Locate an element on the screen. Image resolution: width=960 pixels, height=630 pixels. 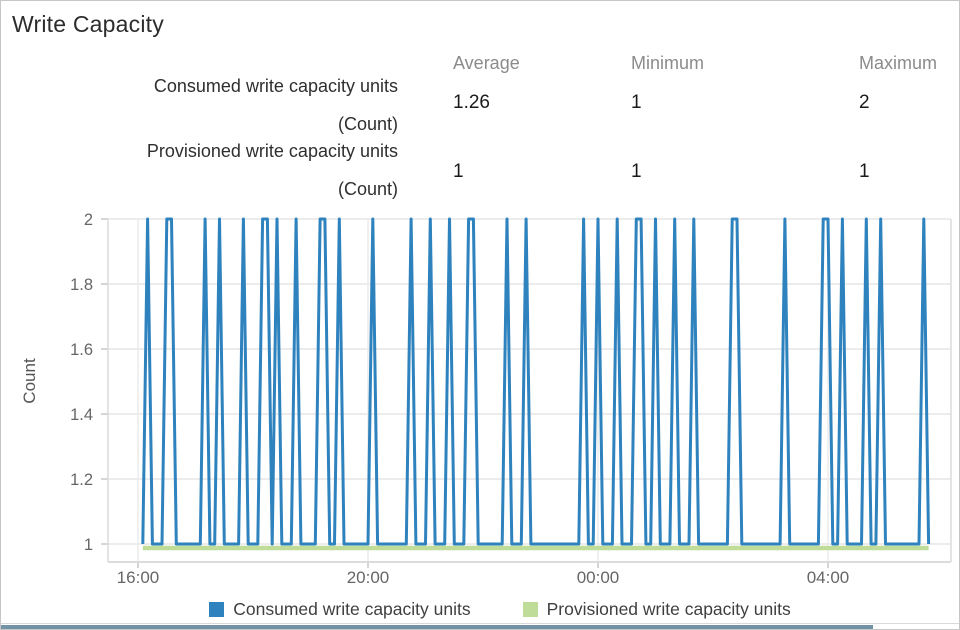
provisioned-row-label: Provisioned write capacity units is located at coordinates (272, 151).